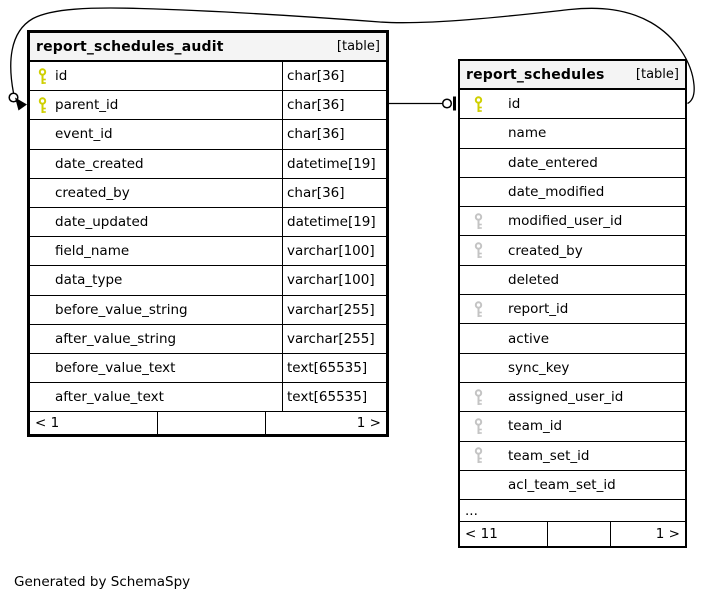  I want to click on column-name-cell: data_type, so click(156, 280).